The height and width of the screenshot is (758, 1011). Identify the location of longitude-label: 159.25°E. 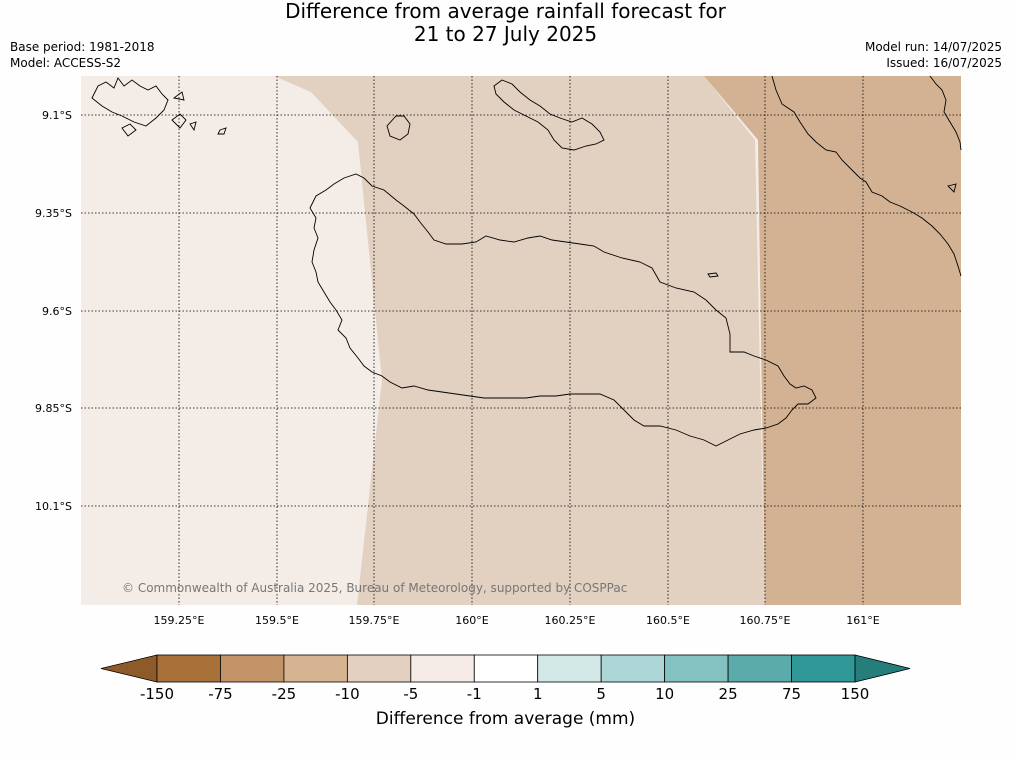
(179, 620).